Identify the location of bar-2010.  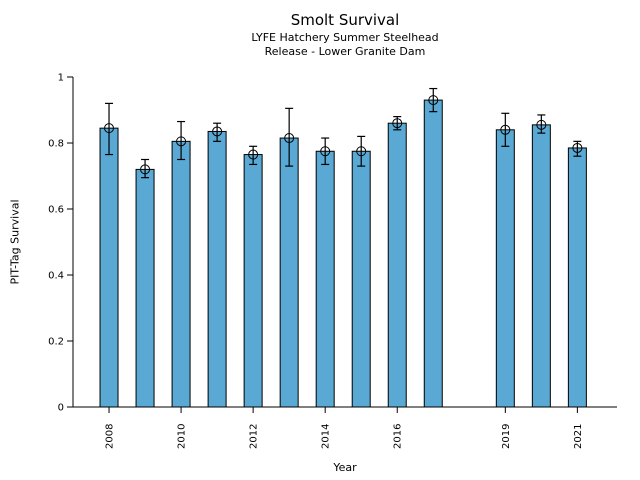
(181, 274).